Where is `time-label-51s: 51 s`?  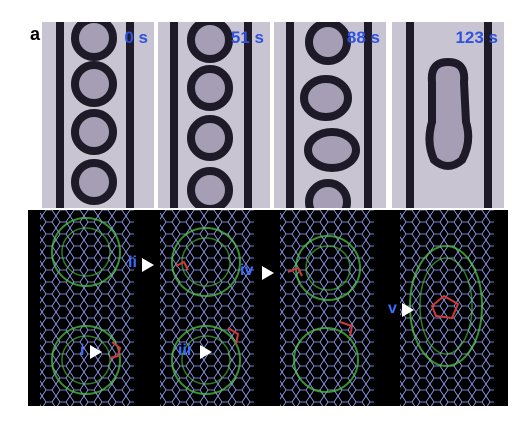 time-label-51s: 51 s is located at coordinates (247, 37).